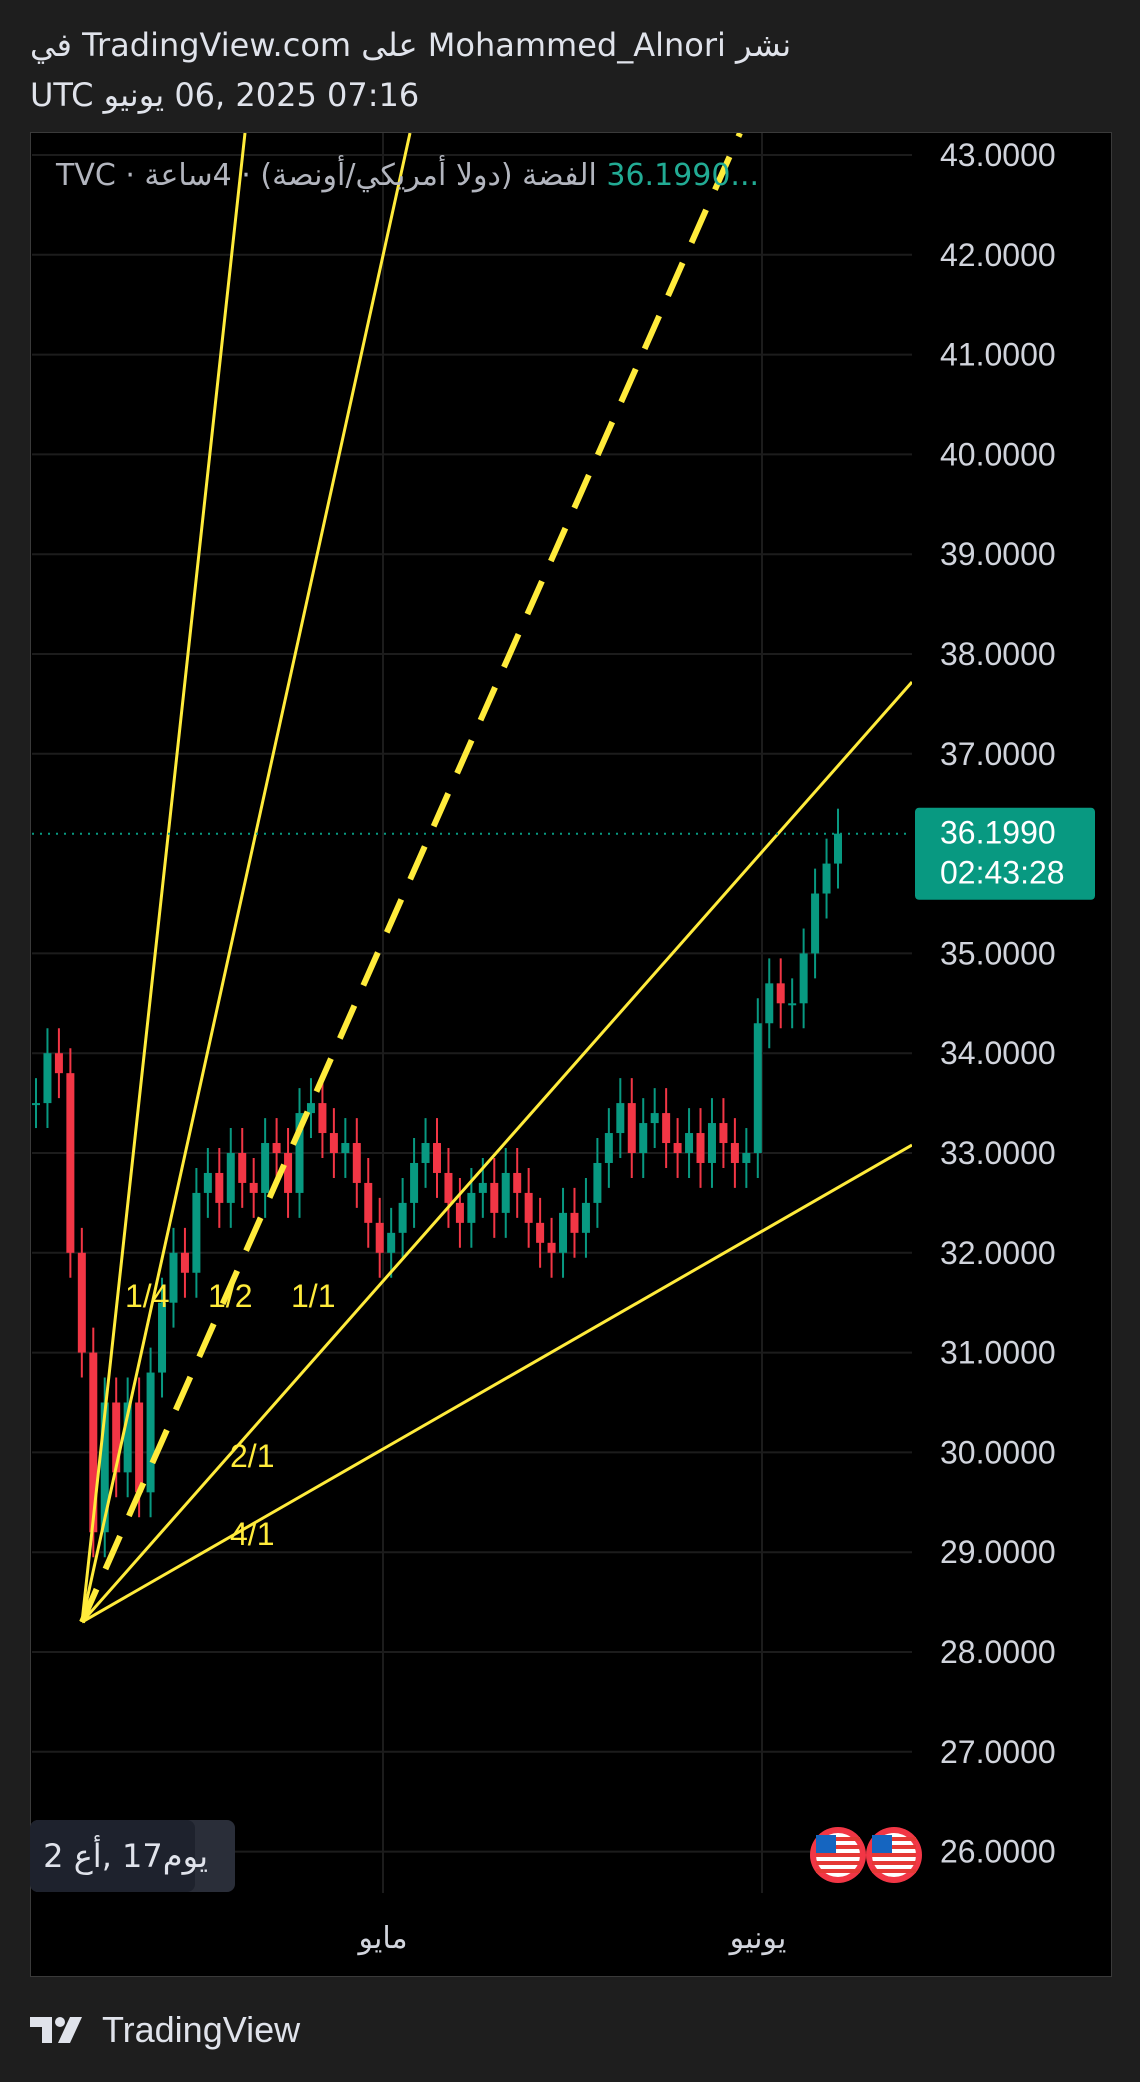 This screenshot has width=1140, height=2082. I want to click on publish-date: 07:16 2025 ,06 يونيو UTC, so click(225, 95).